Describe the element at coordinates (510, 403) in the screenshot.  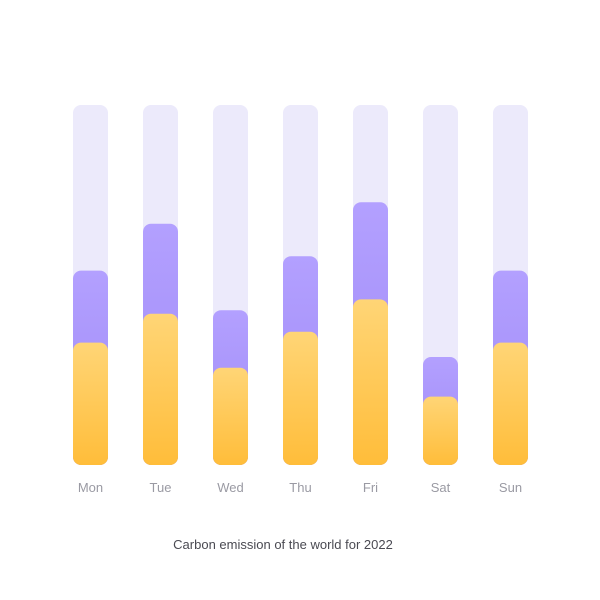
I see `bar-lower-sun` at that location.